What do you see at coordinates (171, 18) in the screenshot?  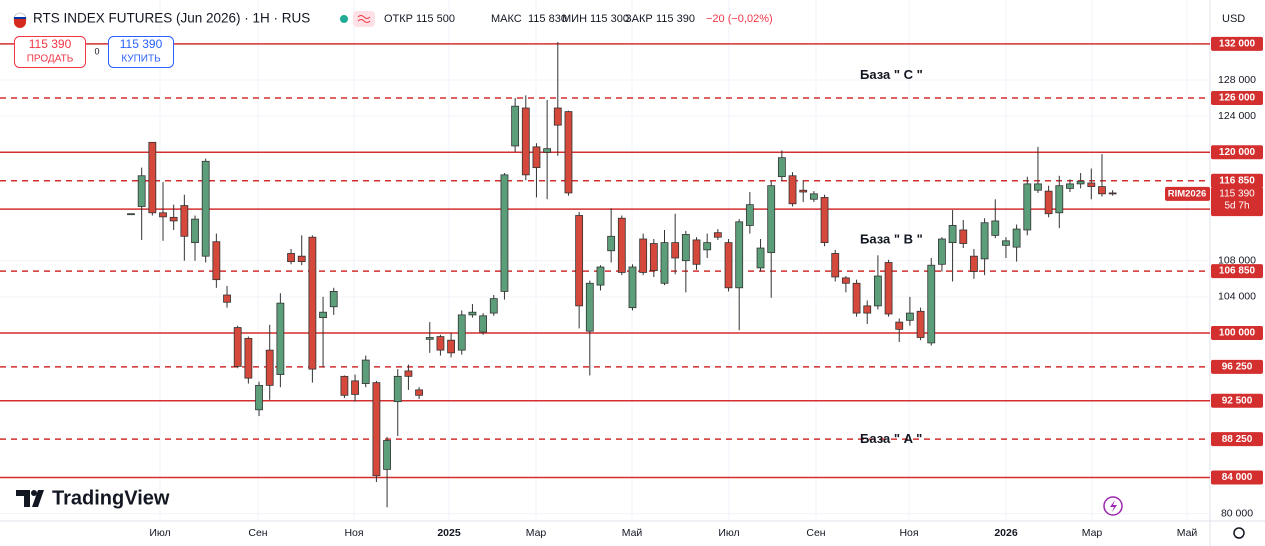 I see `symbol-title: RTS INDEX FUTURES (Jun 2026) · 1H · RUS` at bounding box center [171, 18].